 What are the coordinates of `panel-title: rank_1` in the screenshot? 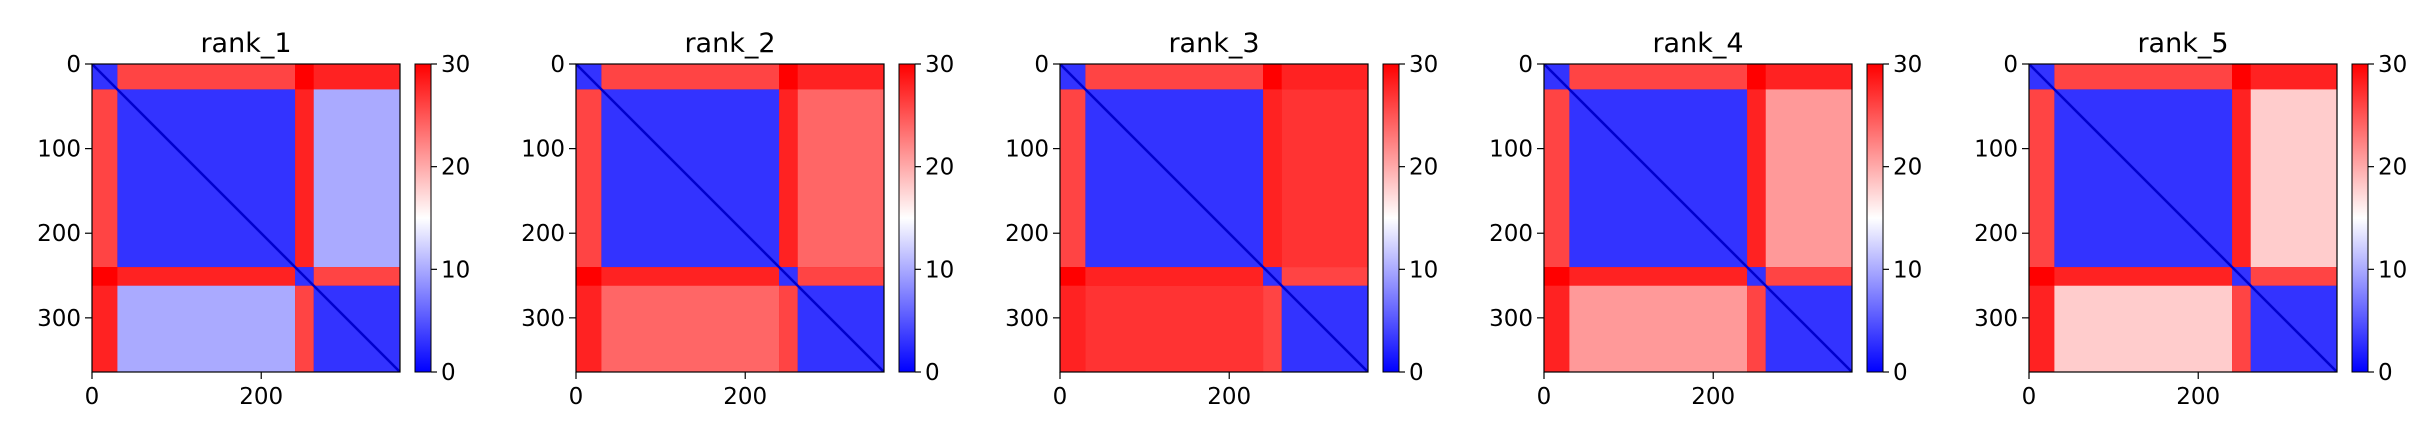 It's located at (245, 43).